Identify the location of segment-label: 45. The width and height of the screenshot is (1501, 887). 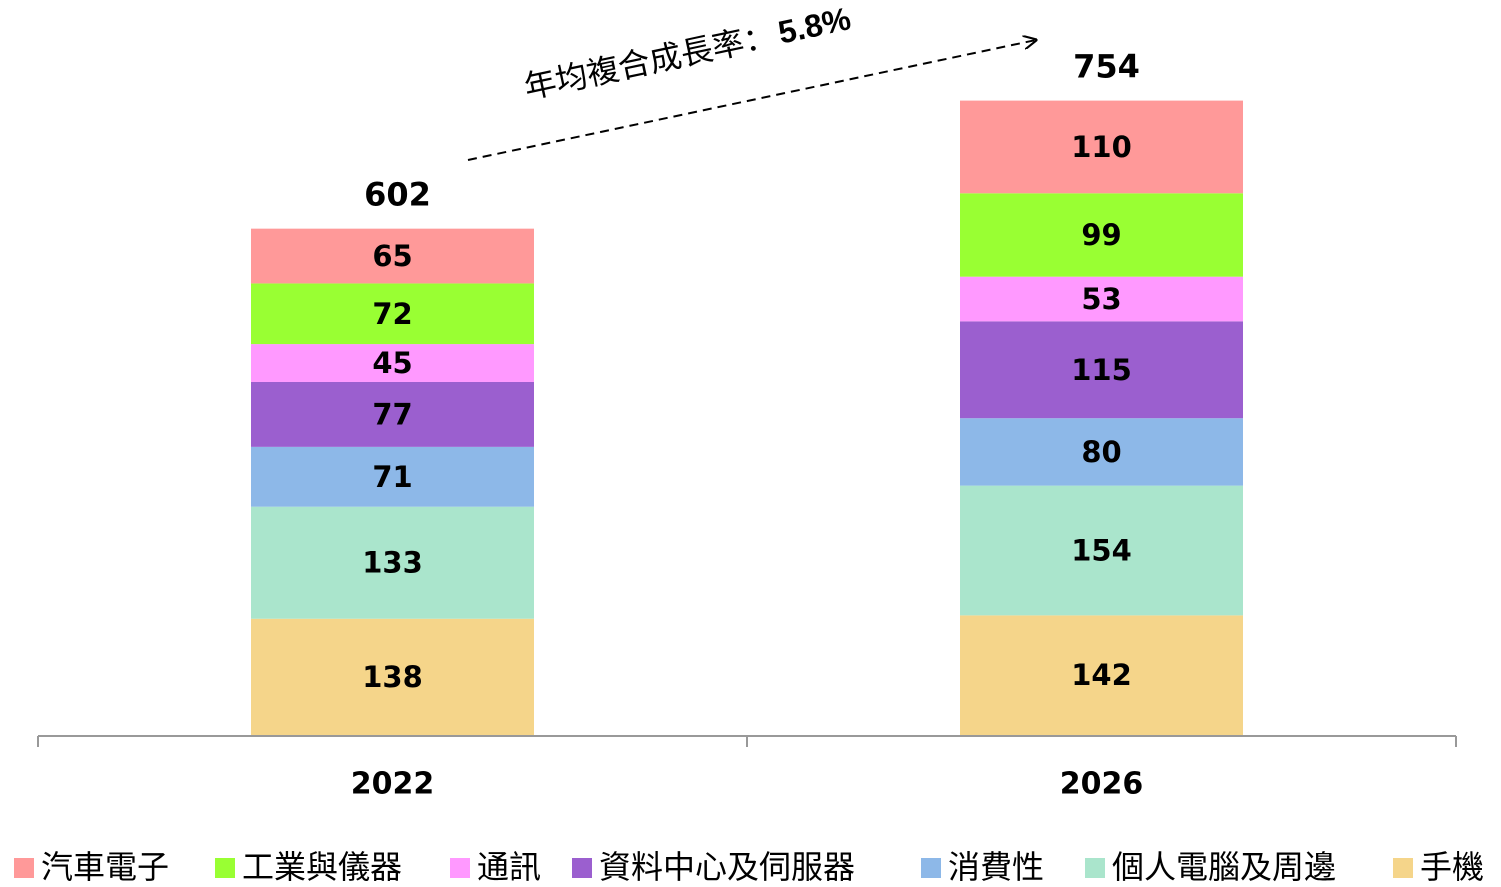
(392, 363).